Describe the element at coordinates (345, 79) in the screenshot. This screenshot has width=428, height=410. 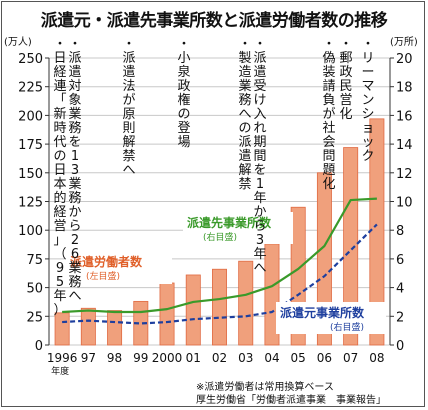
I see `annotation-07-7: ・郵政民営化` at that location.